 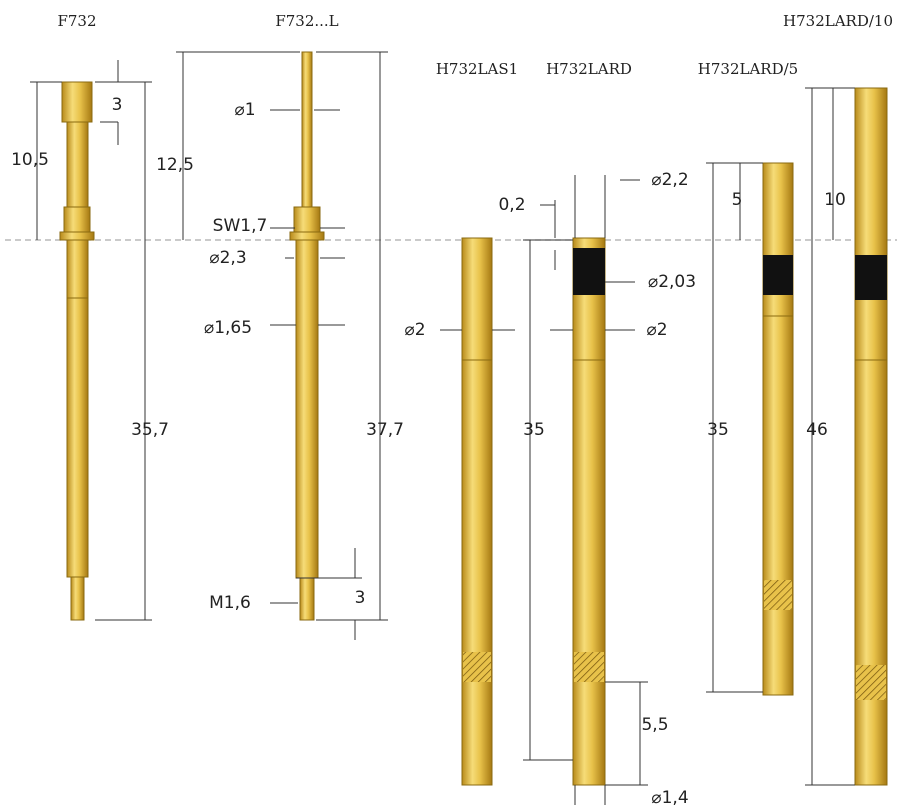 What do you see at coordinates (669, 180) in the screenshot?
I see `dimension: ⌀2,2` at bounding box center [669, 180].